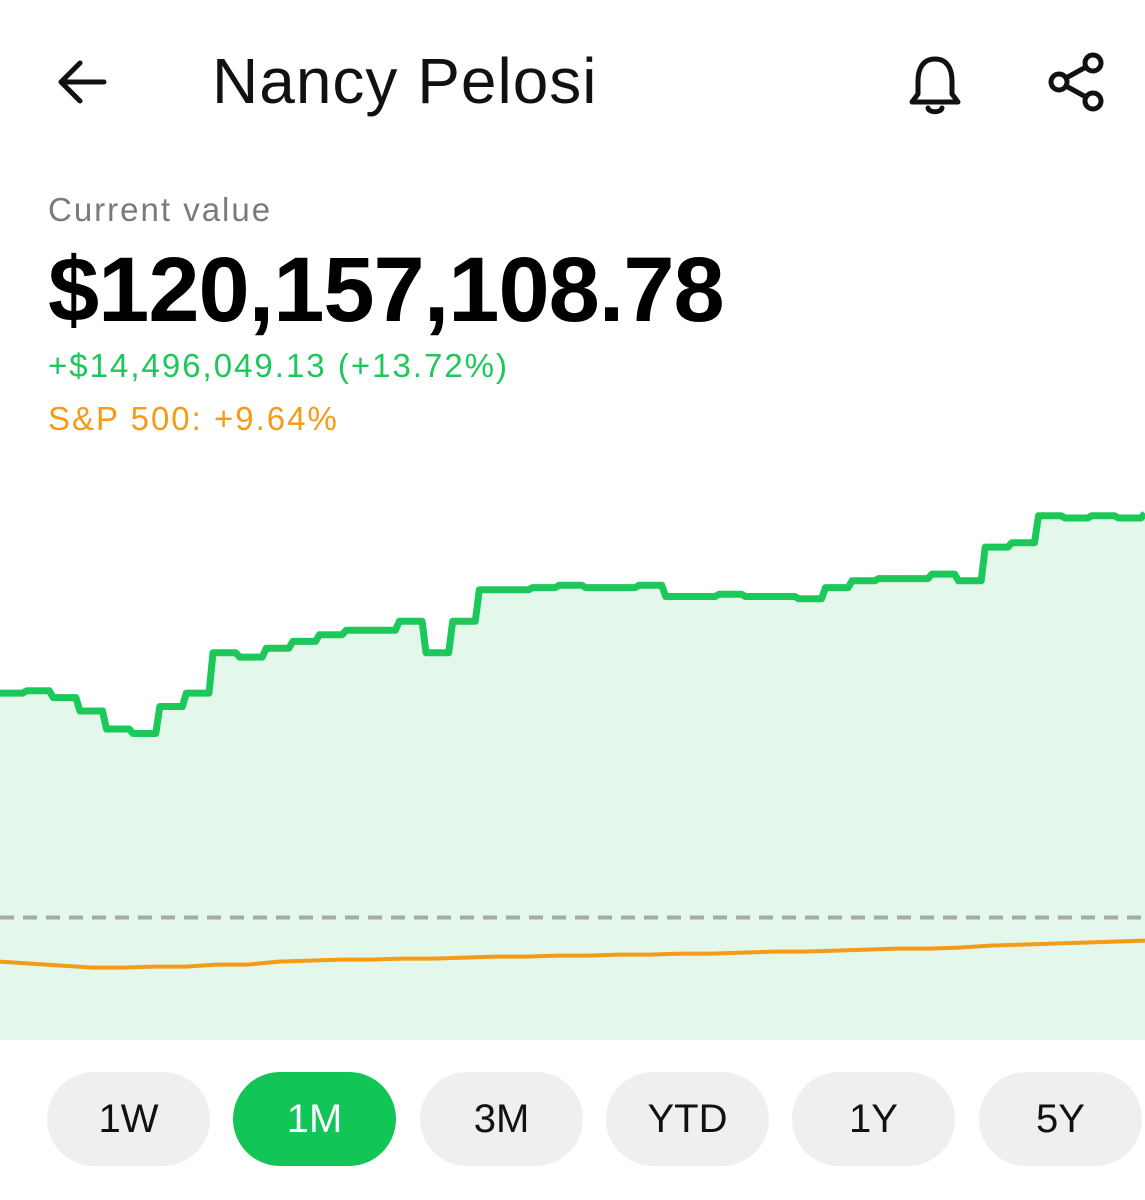 The height and width of the screenshot is (1200, 1145). I want to click on top-bar: Nancy Pelosi, so click(572, 85).